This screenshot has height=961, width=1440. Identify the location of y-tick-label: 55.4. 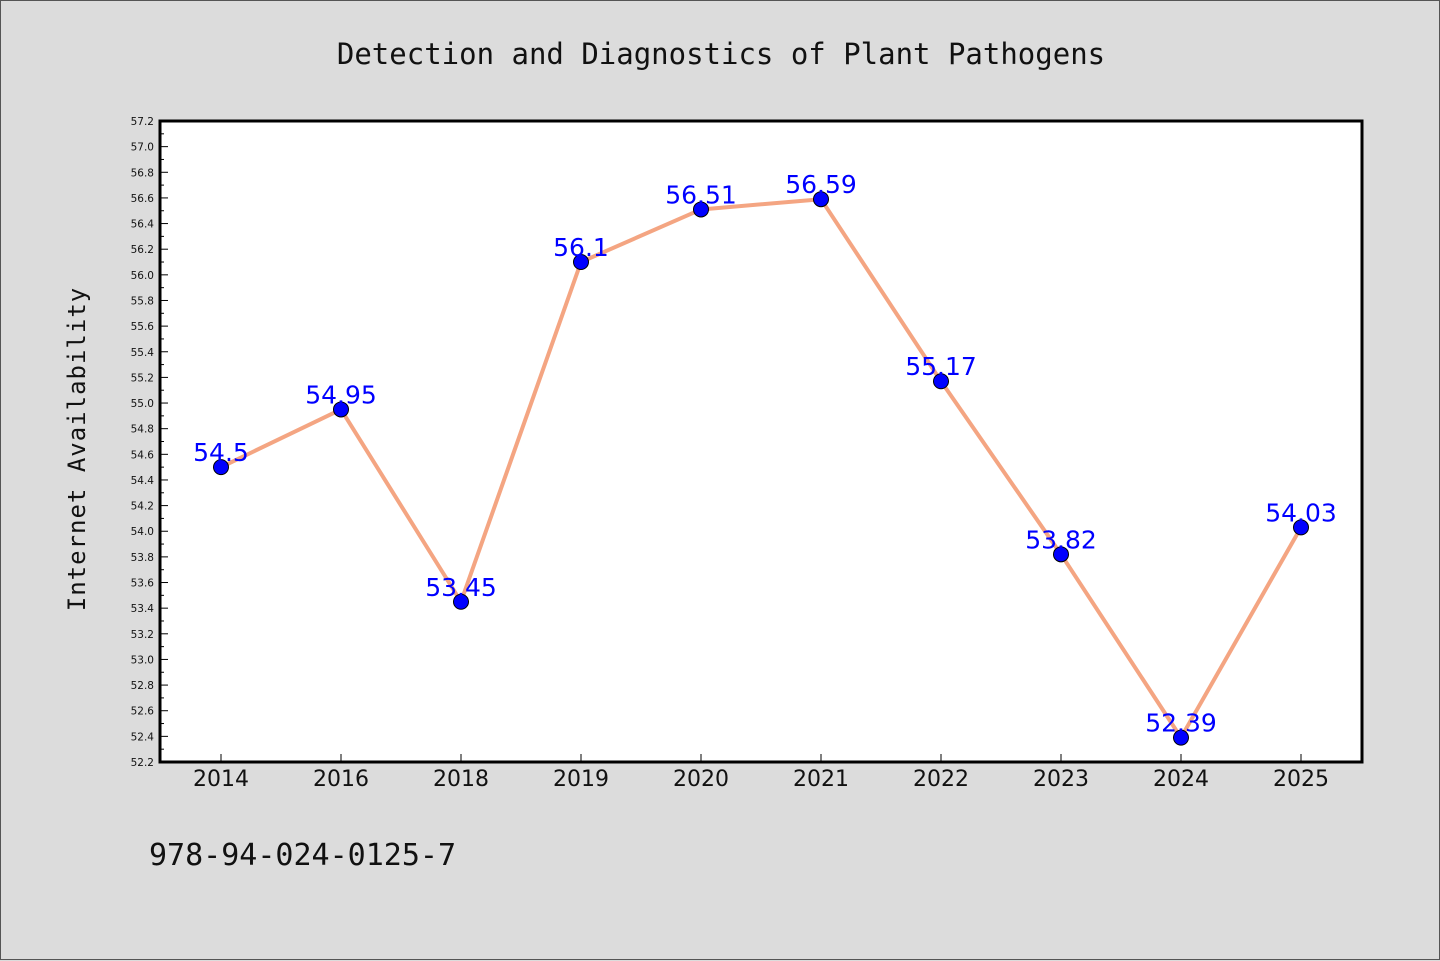
(143, 353).